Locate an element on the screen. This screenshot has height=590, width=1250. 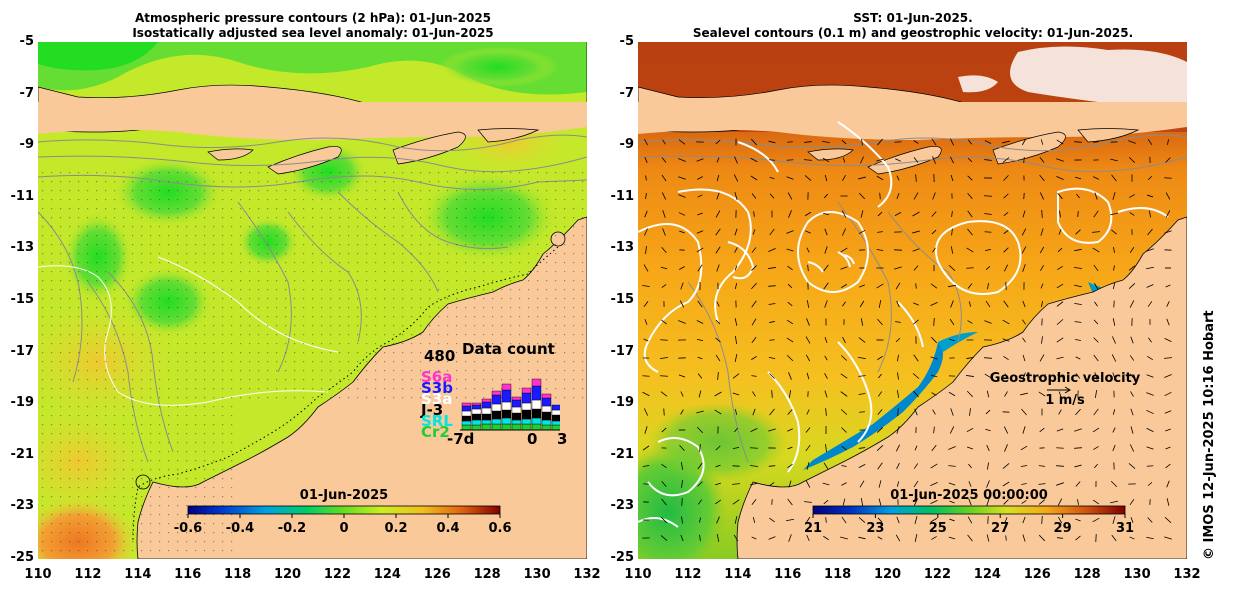
colorbar-label: 25 is located at coordinates (937, 528).